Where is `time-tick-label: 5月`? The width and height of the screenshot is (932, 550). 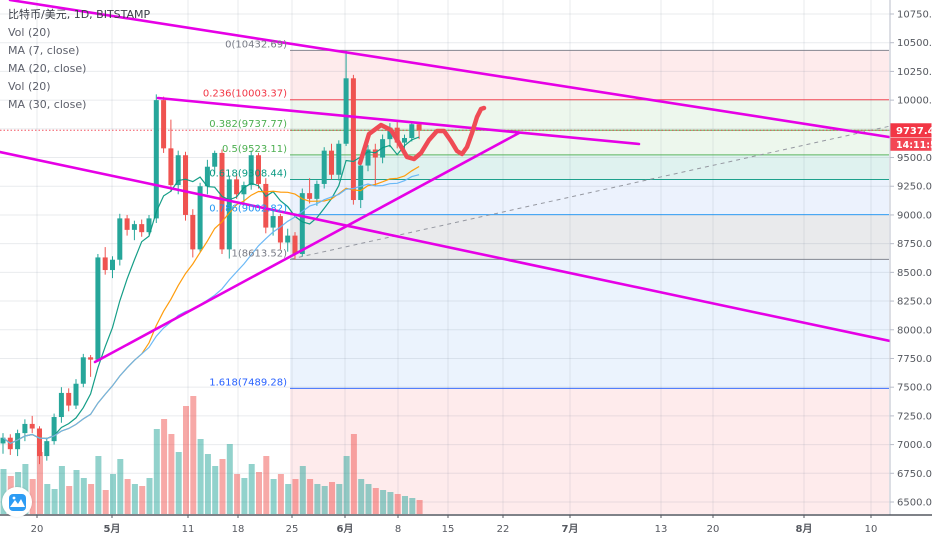
time-tick-label: 5月 is located at coordinates (112, 529).